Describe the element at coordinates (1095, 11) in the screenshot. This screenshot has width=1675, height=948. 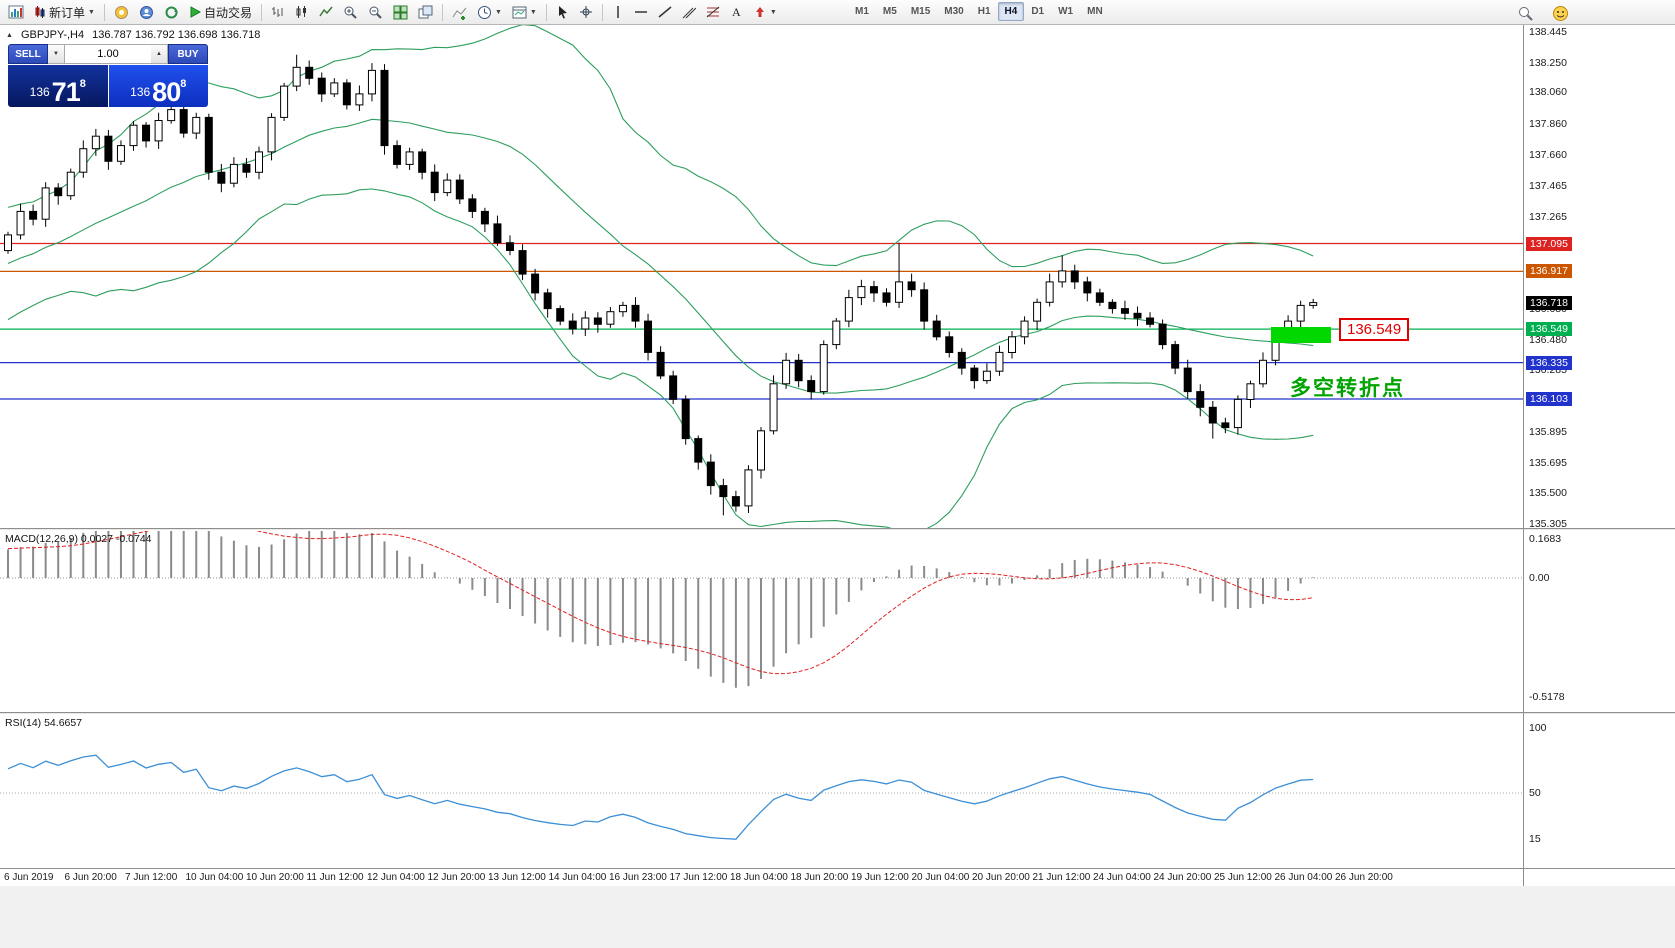
I see `timeframe-button-mn: MN` at that location.